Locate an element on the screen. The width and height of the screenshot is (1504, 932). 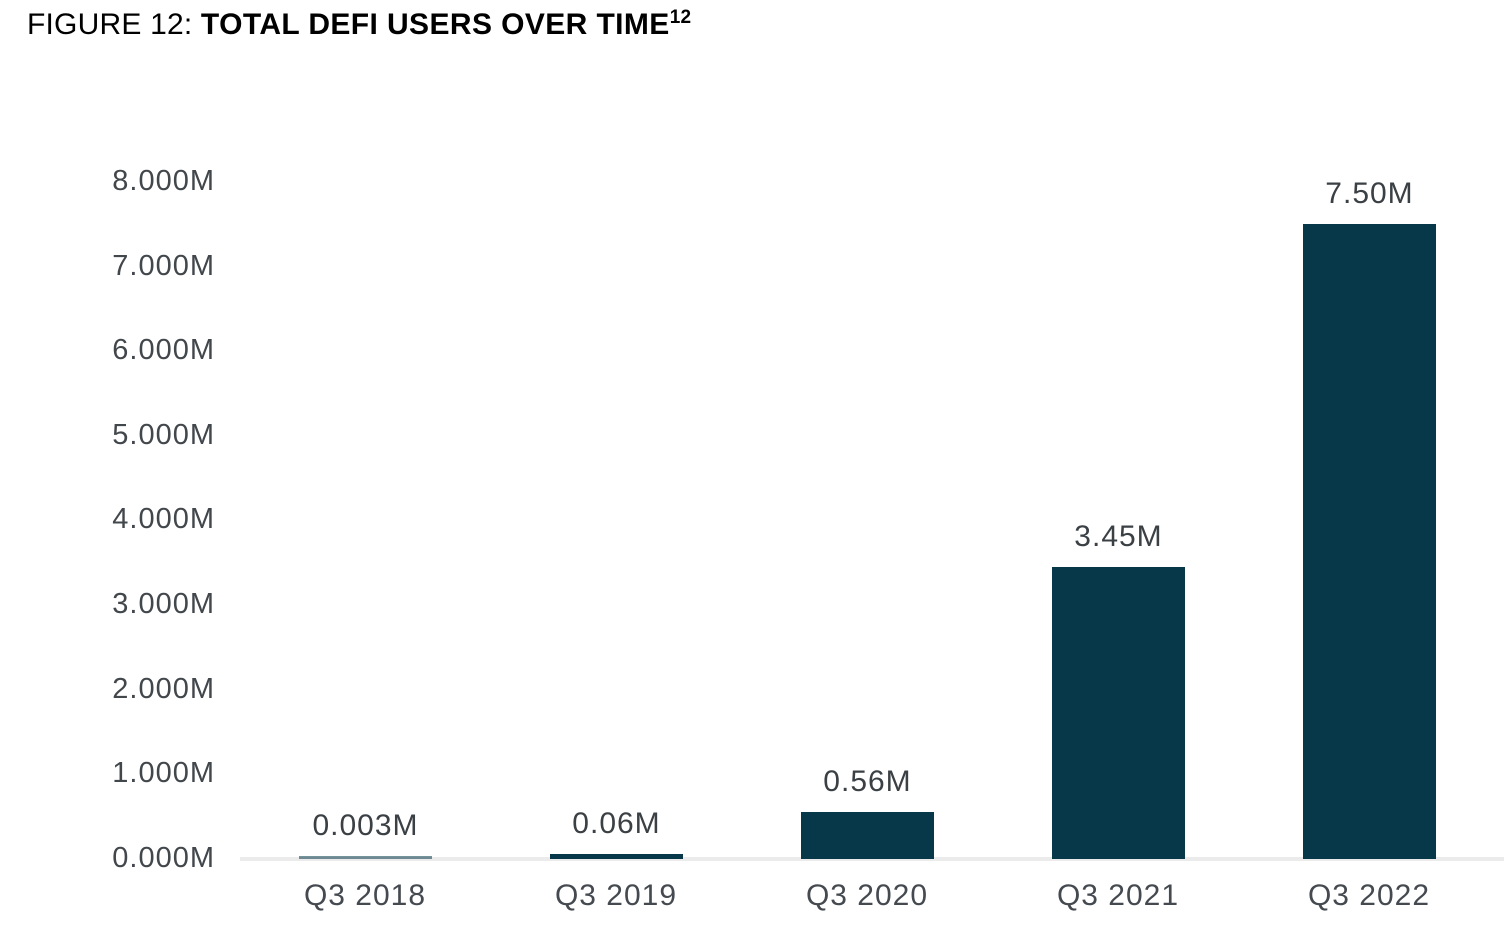
bar-group-q3-2020: 0.56M is located at coordinates (867, 489).